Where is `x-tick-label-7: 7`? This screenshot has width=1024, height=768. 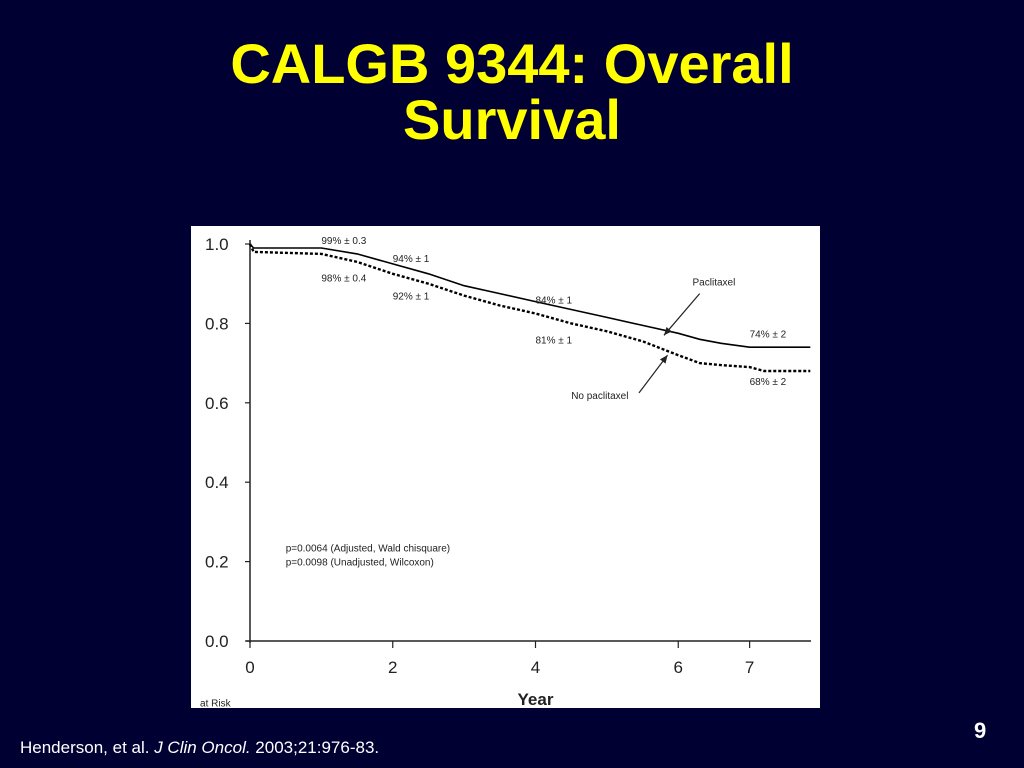 x-tick-label-7: 7 is located at coordinates (749, 667).